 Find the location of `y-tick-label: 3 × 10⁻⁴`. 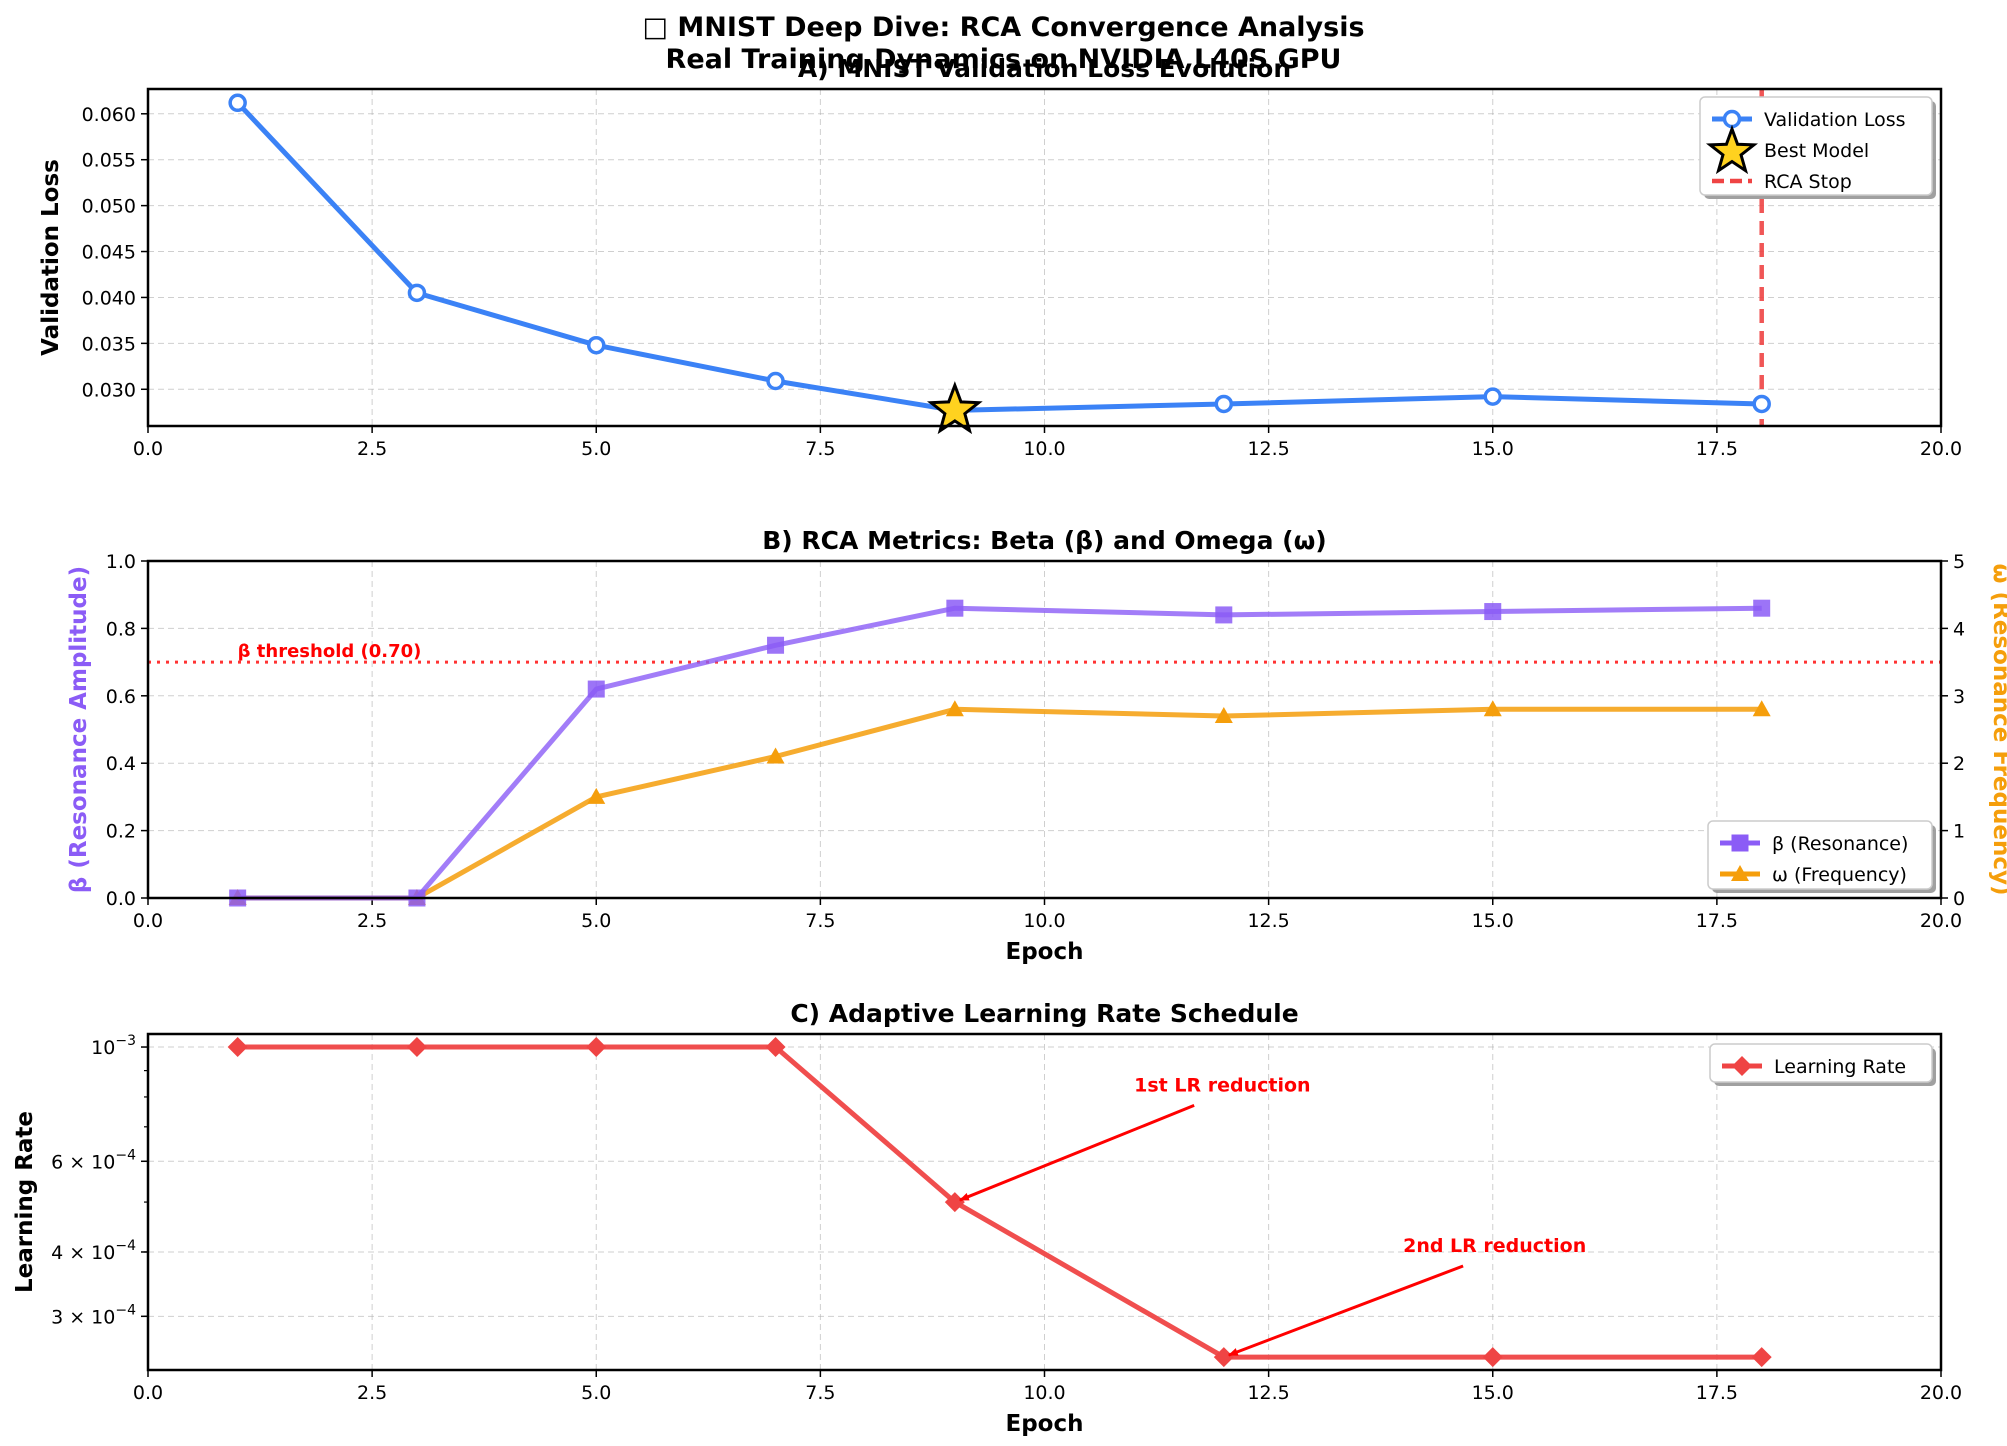

y-tick-label: 3 × 10⁻⁴ is located at coordinates (93, 1315).